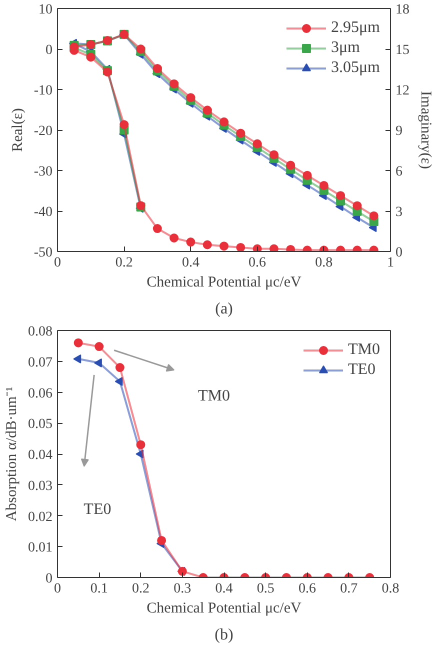 The width and height of the screenshot is (436, 652). Describe the element at coordinates (183, 589) in the screenshot. I see `x-tick-label: 0.3` at that location.